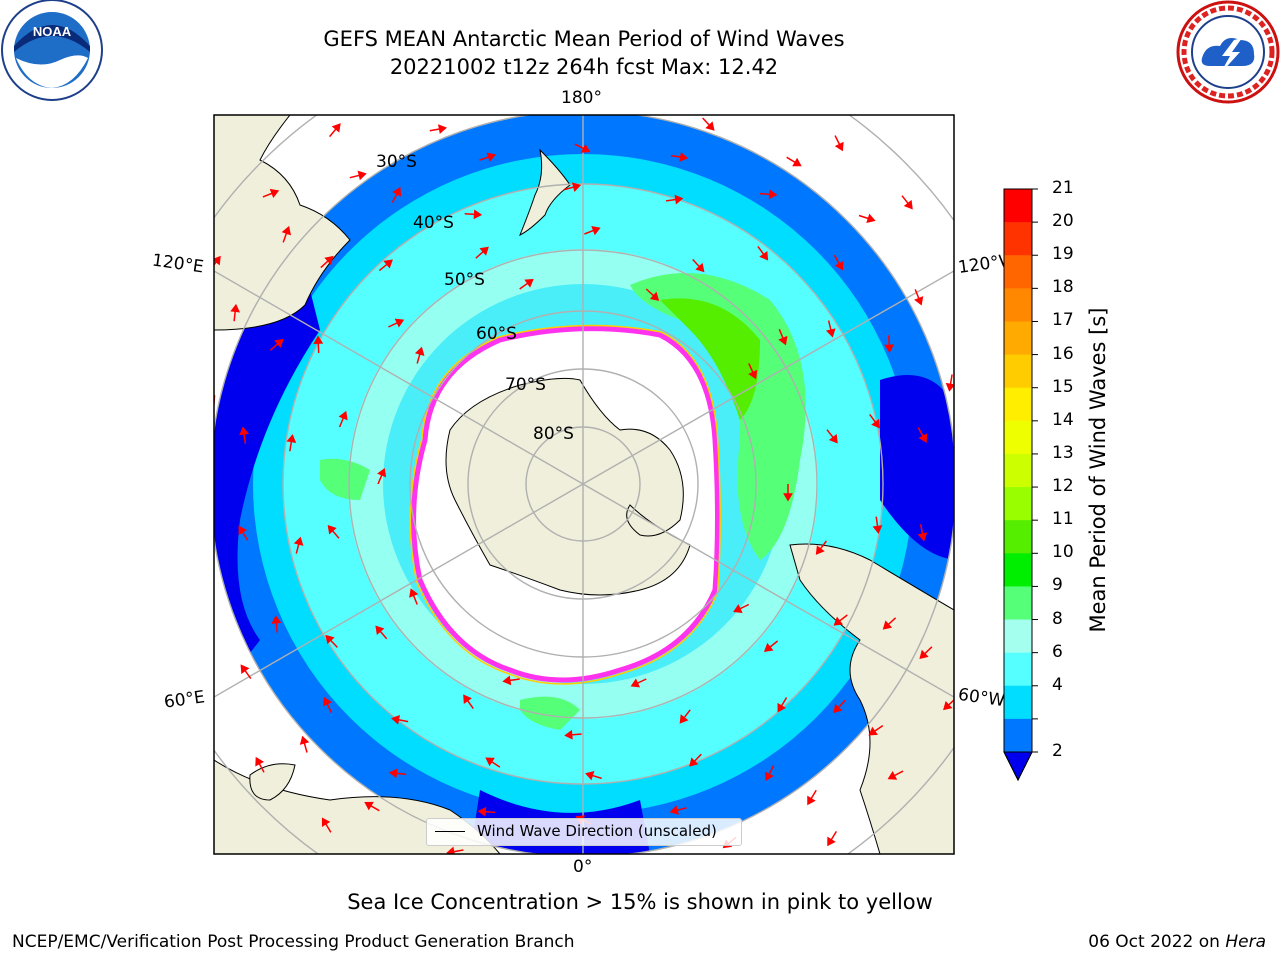  I want to click on new-zealand-landmass, so click(545, 192).